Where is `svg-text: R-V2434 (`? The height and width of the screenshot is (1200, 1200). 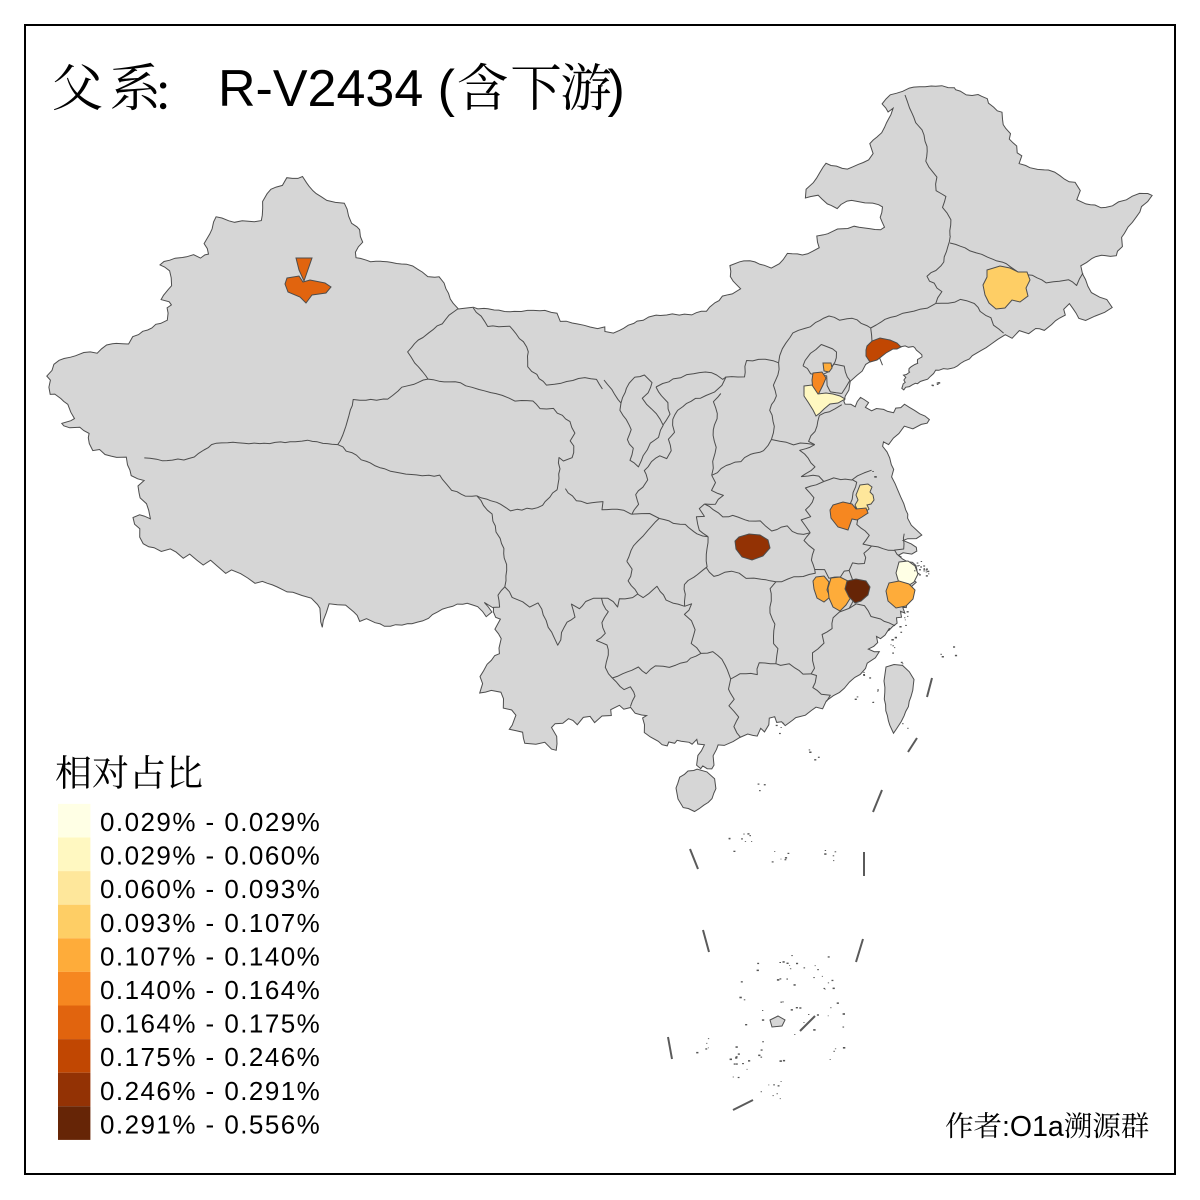
svg-text: R-V2434 ( is located at coordinates (337, 89).